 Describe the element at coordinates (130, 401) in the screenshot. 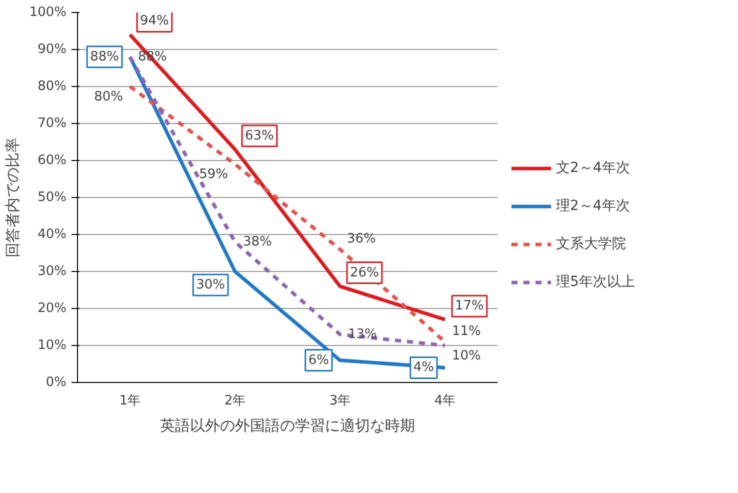

I see `x-tick-label: 1年` at that location.